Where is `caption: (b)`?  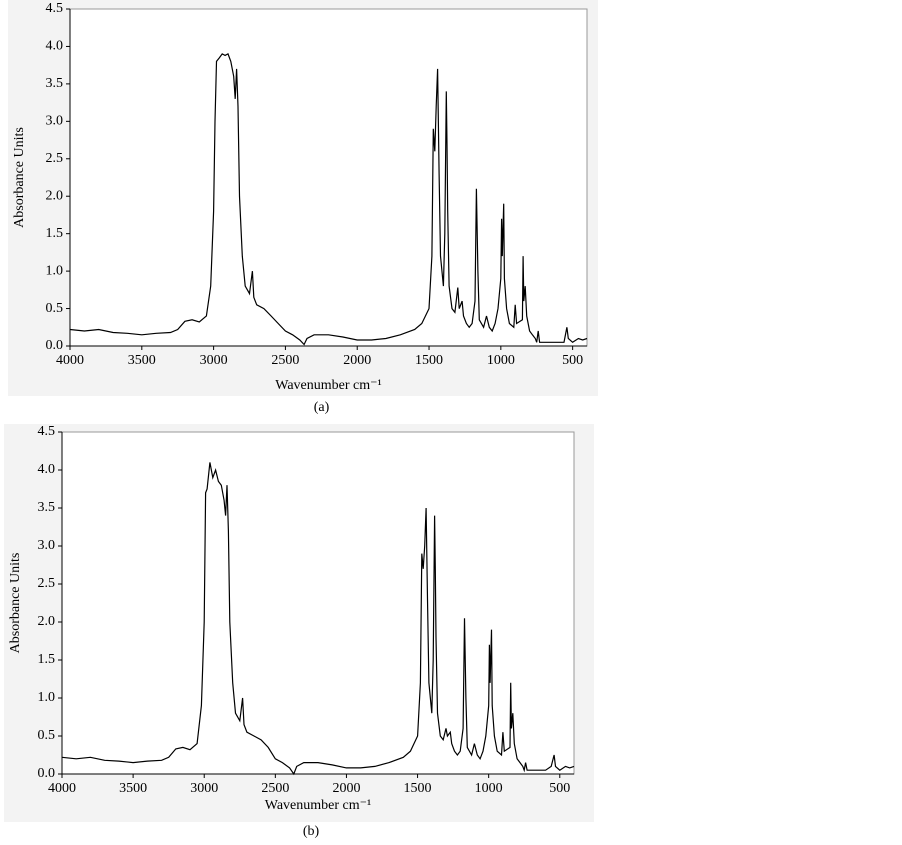
caption: (b) is located at coordinates (311, 831).